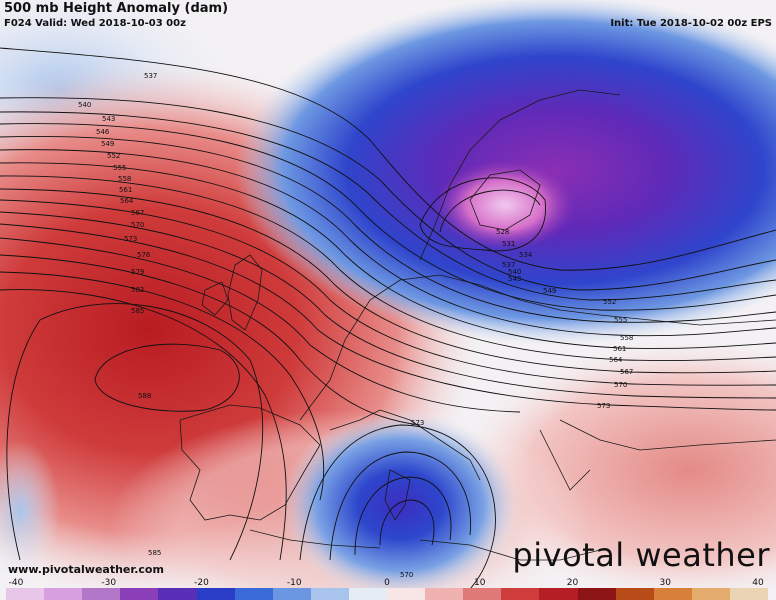 The width and height of the screenshot is (776, 600). Describe the element at coordinates (86, 569) in the screenshot. I see `website-credit: www.pivotalweather.com` at that location.